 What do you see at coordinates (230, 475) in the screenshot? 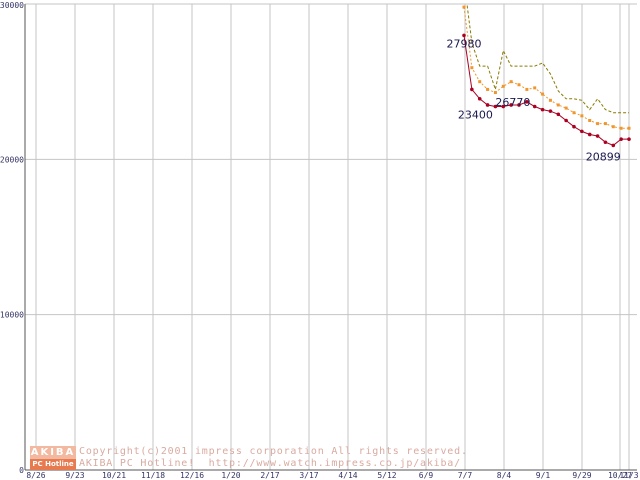
I see `x-tick-label: 1/20` at bounding box center [230, 475].